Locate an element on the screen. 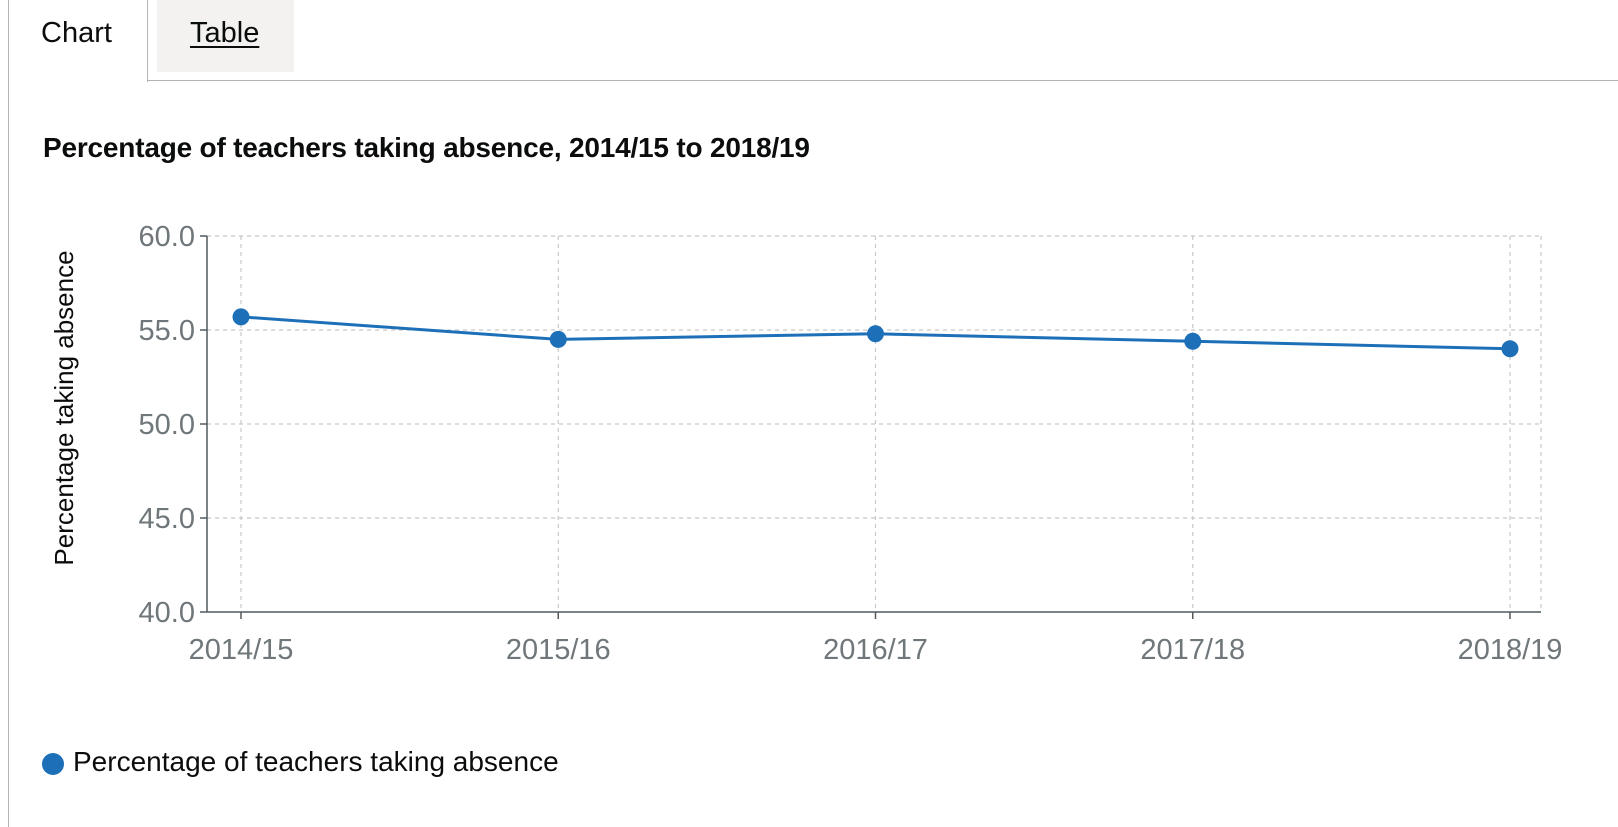  y-tick-label: 60.0 is located at coordinates (167, 237).